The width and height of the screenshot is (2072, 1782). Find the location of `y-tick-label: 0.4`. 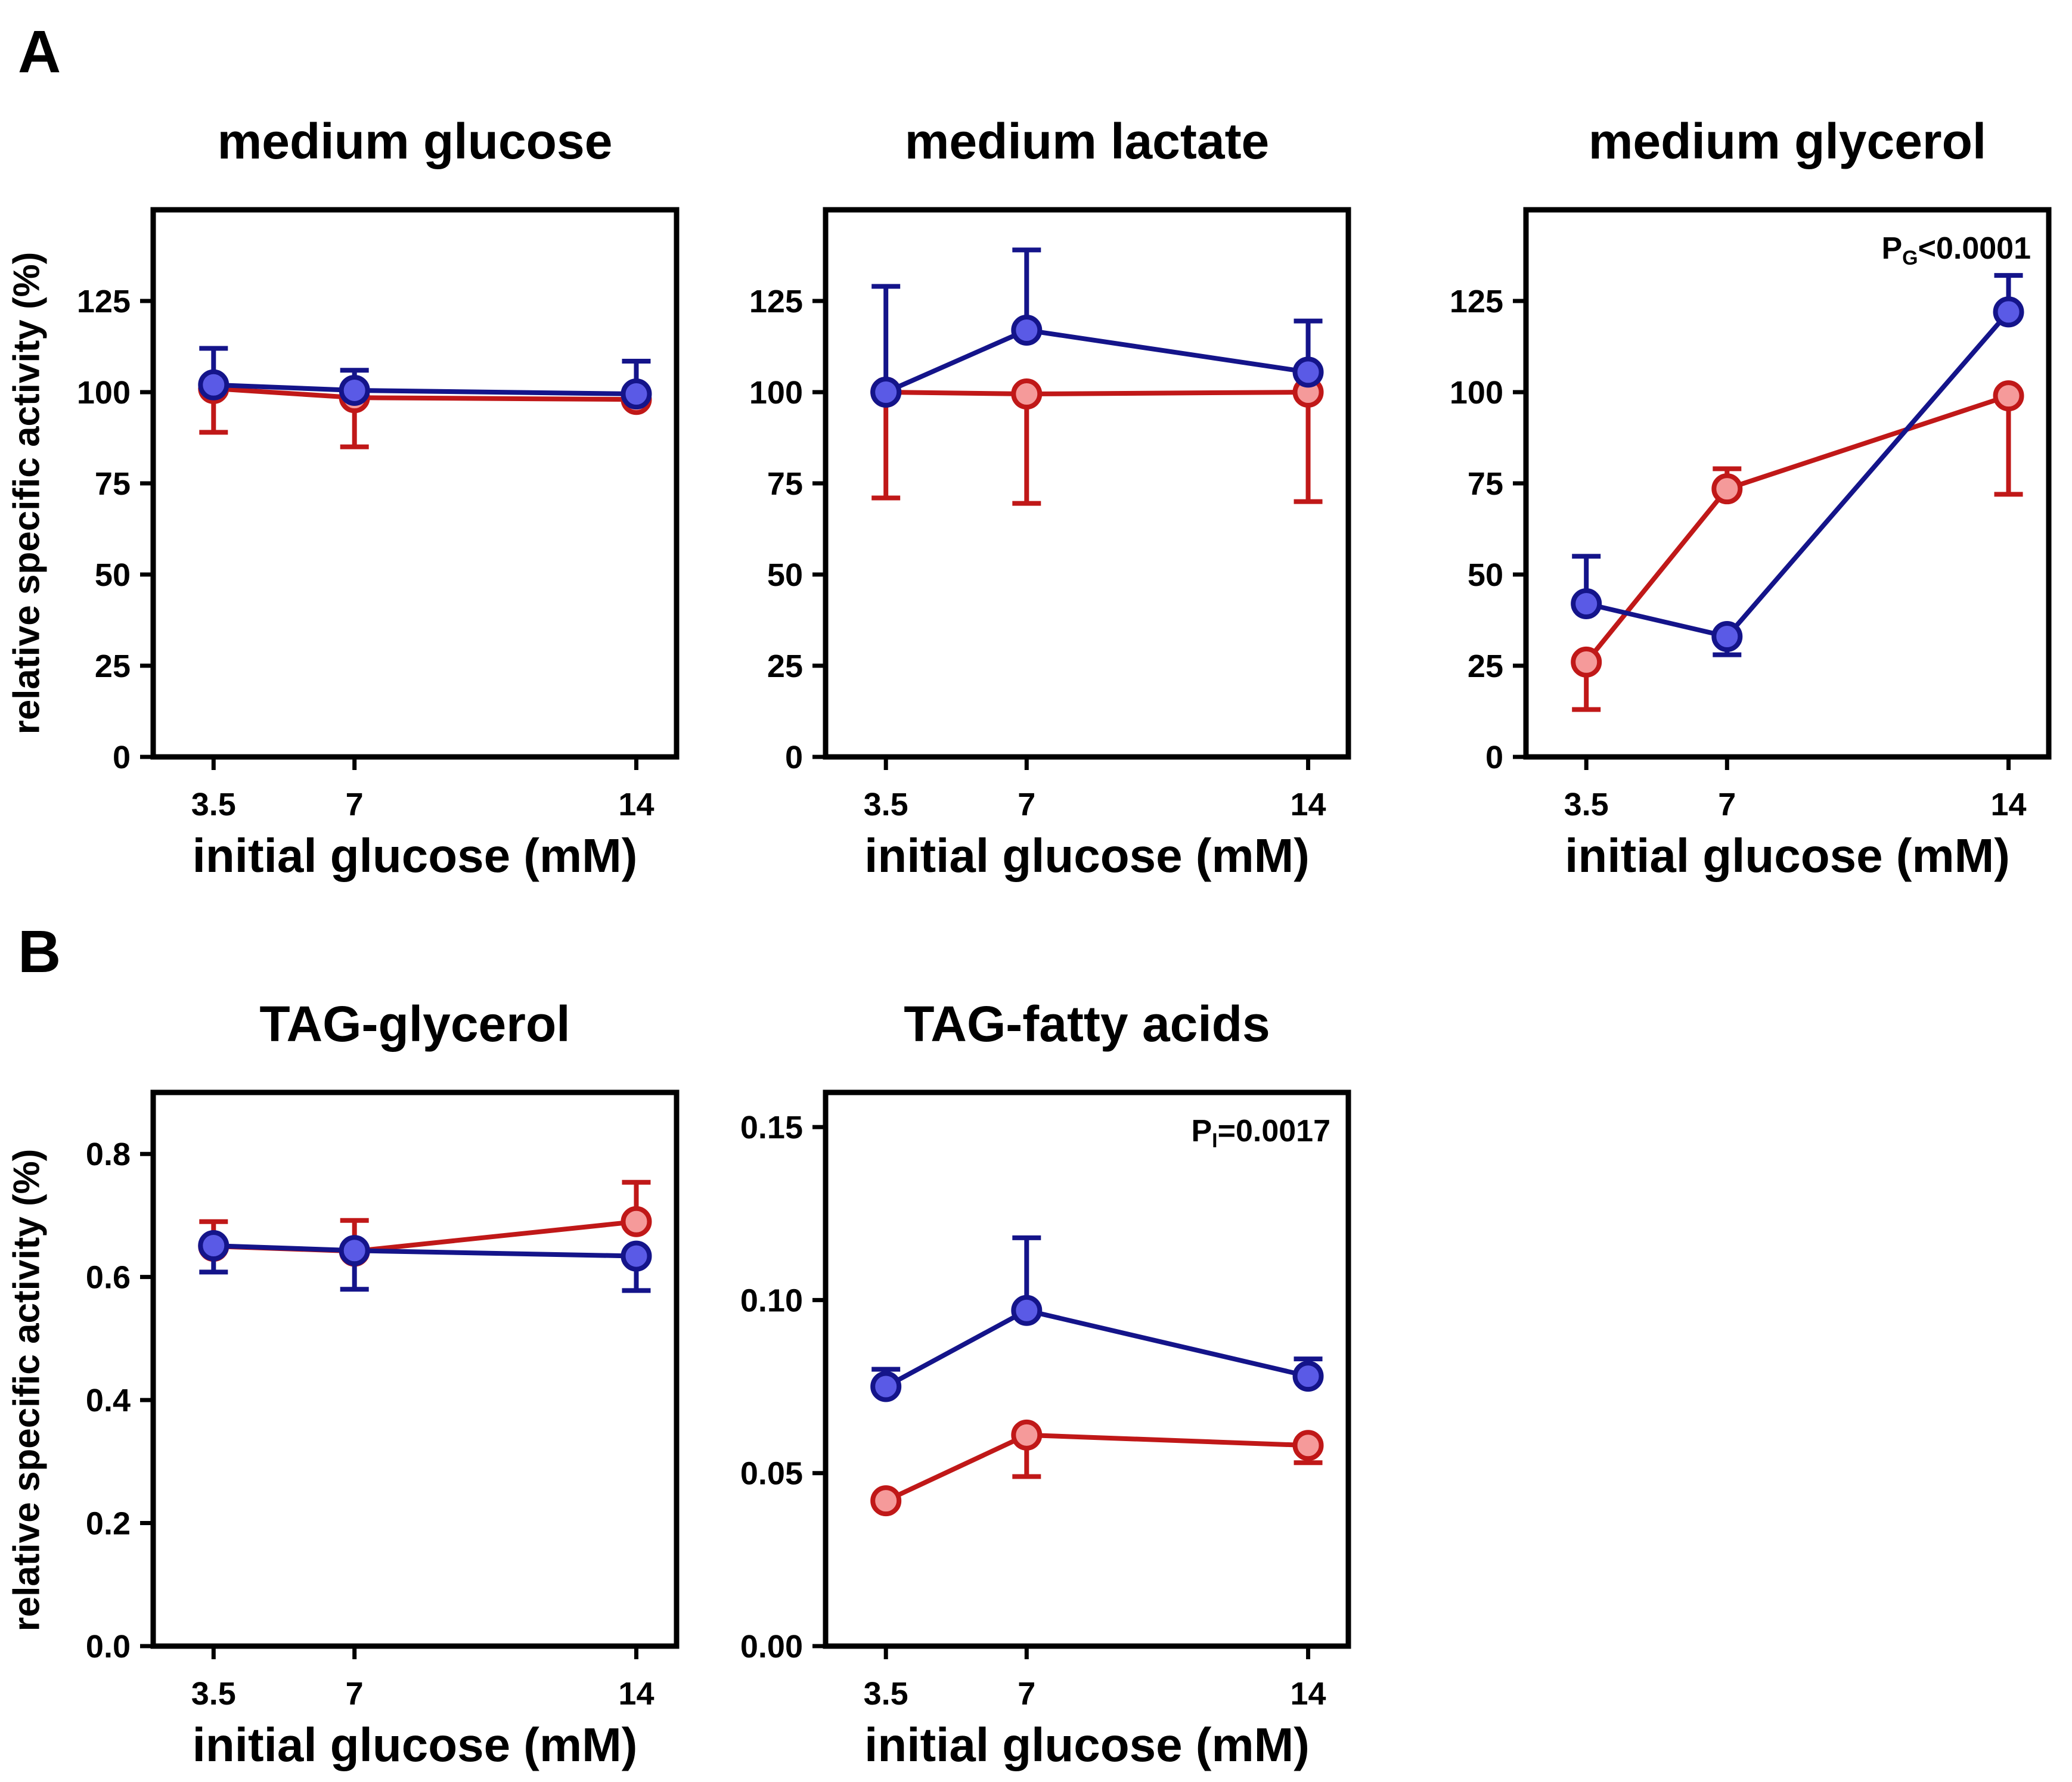

y-tick-label: 0.4 is located at coordinates (109, 1400).